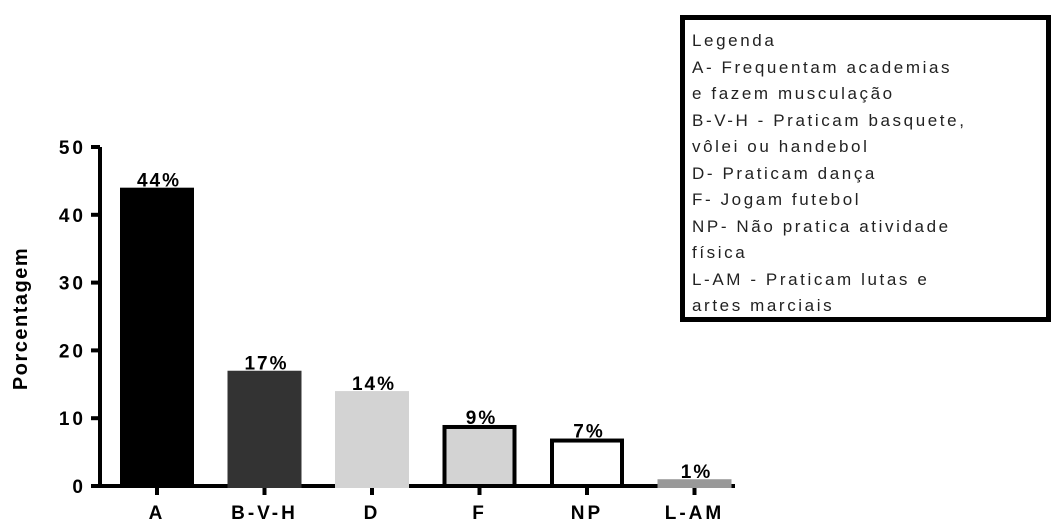 The image size is (1057, 525). I want to click on x-tick-label: F, so click(479, 513).